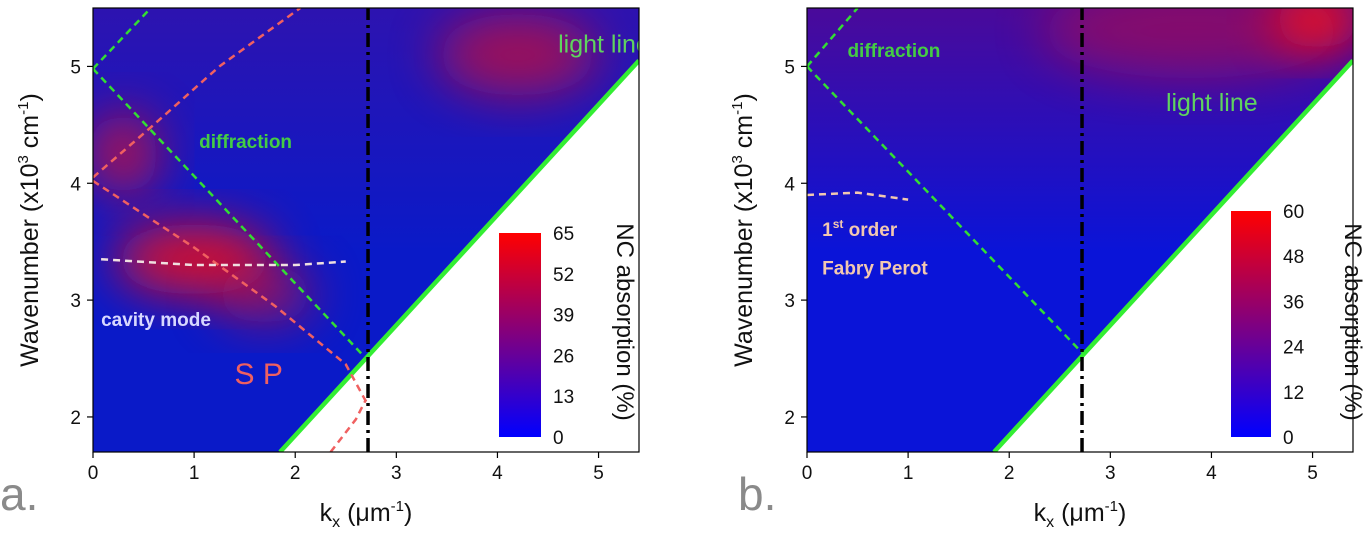 This screenshot has height=543, width=1363. What do you see at coordinates (520, 335) in the screenshot?
I see `panel-a-colorbar` at bounding box center [520, 335].